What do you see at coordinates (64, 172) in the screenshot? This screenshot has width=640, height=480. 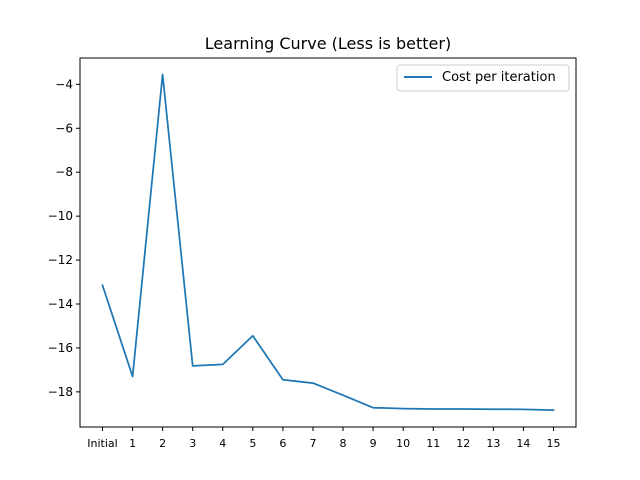 I see `y-tick-label: −8` at bounding box center [64, 172].